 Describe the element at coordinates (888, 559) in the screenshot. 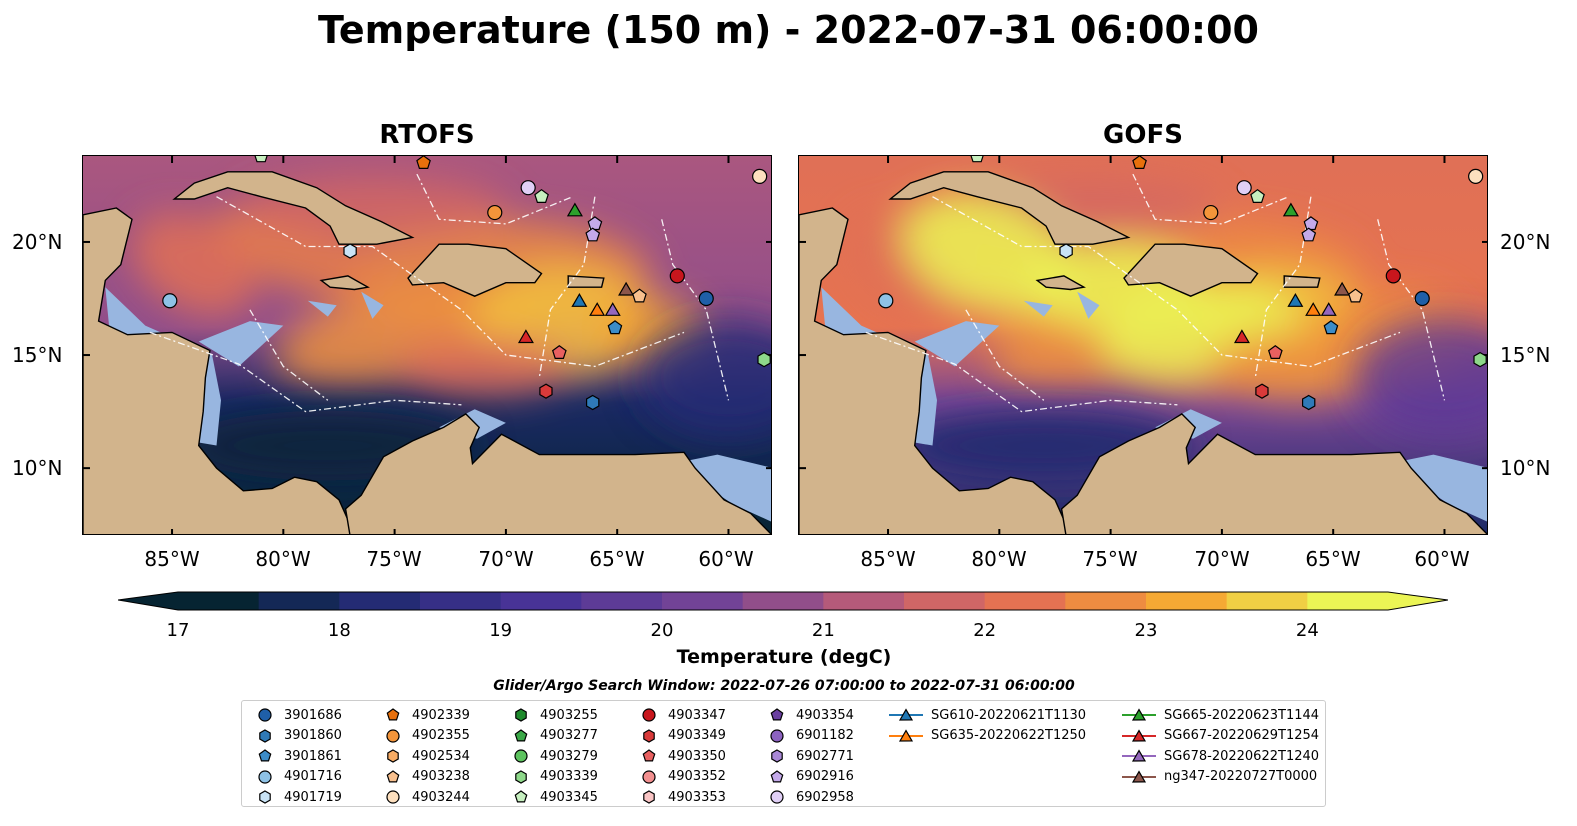

I see `lon-label-85w-right: 85°W` at that location.